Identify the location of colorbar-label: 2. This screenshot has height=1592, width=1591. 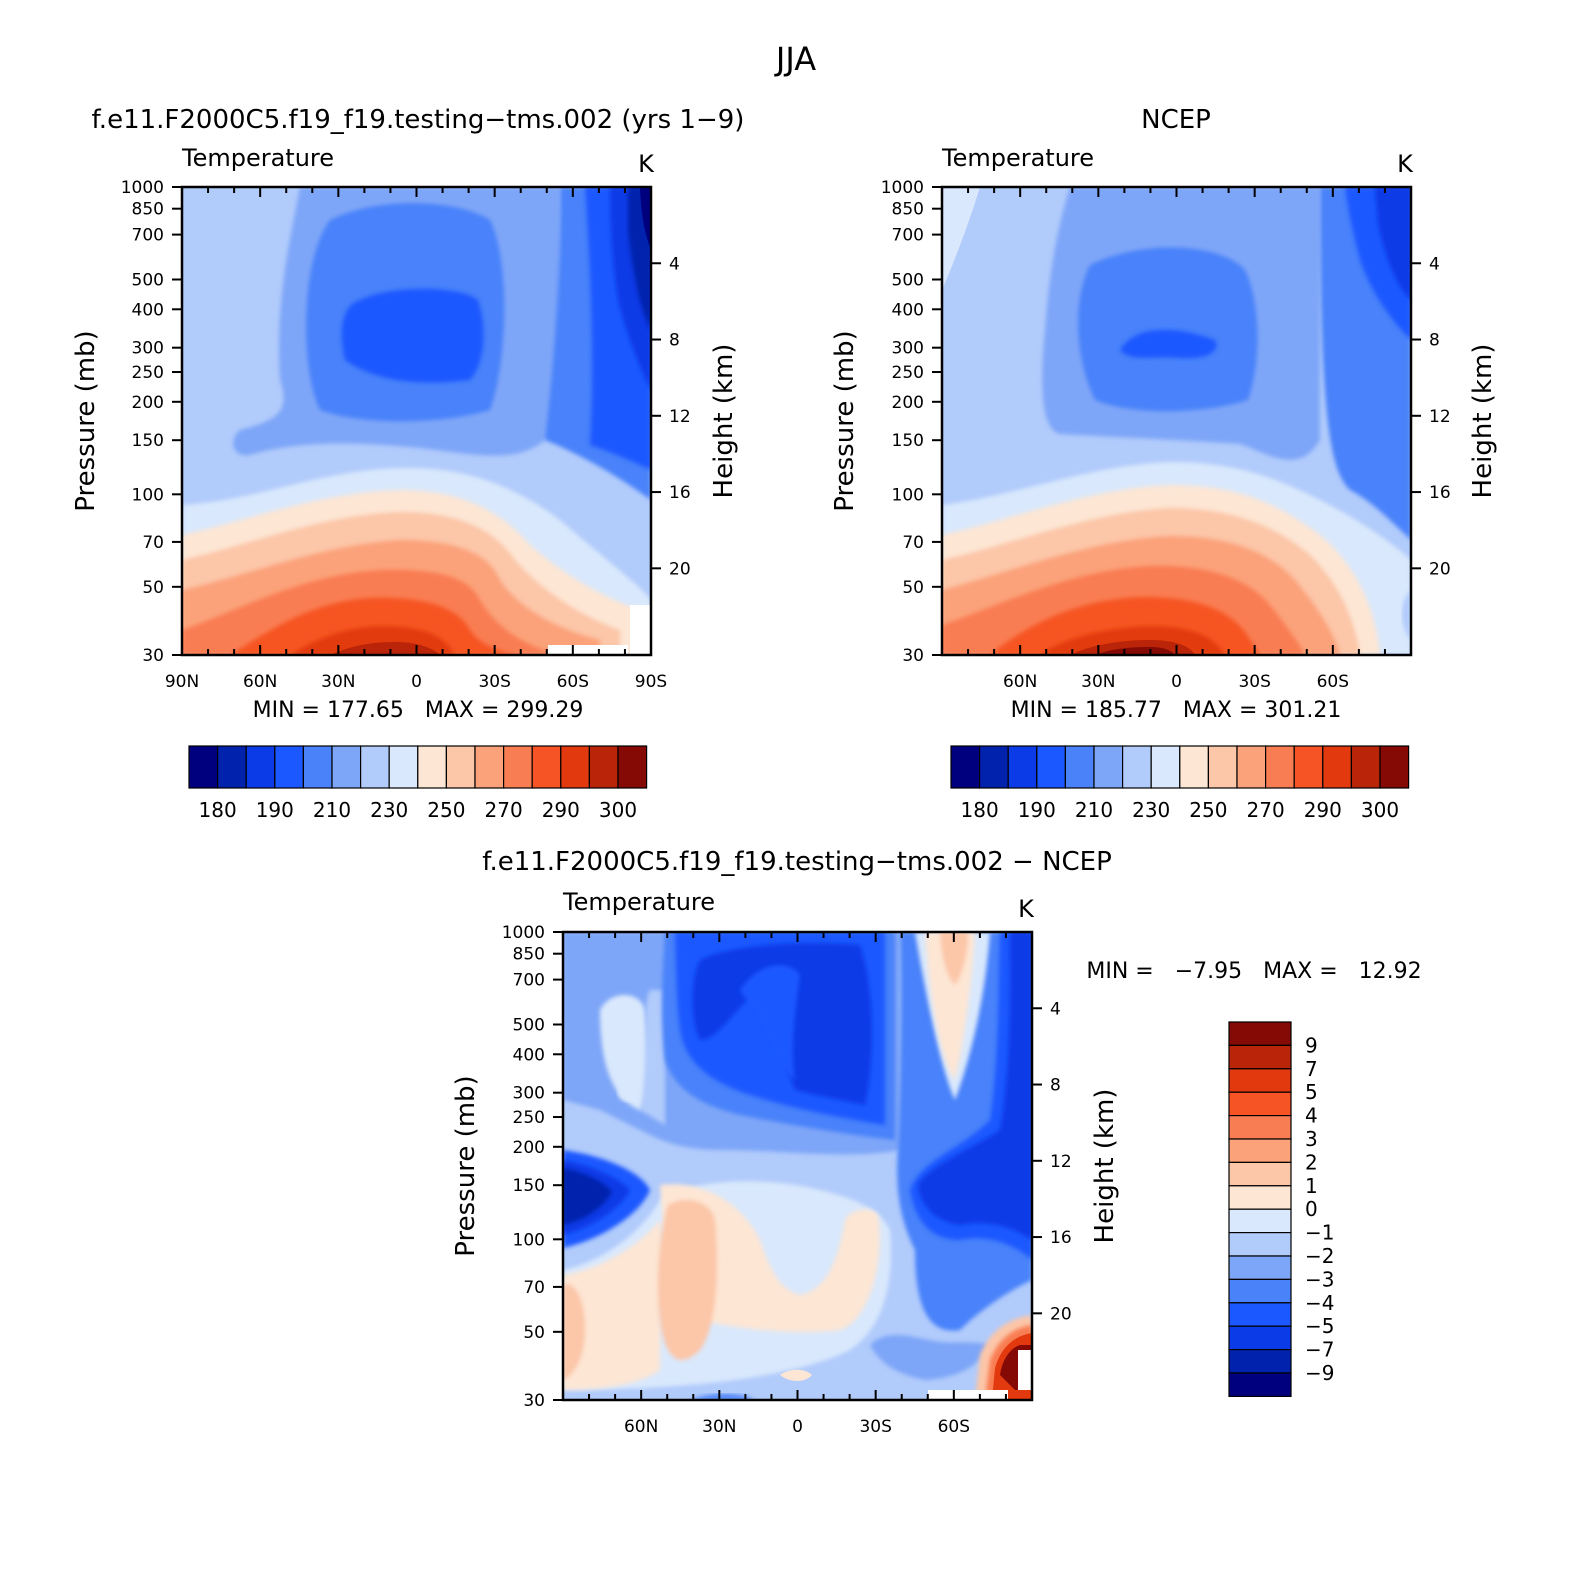
(1311, 1162).